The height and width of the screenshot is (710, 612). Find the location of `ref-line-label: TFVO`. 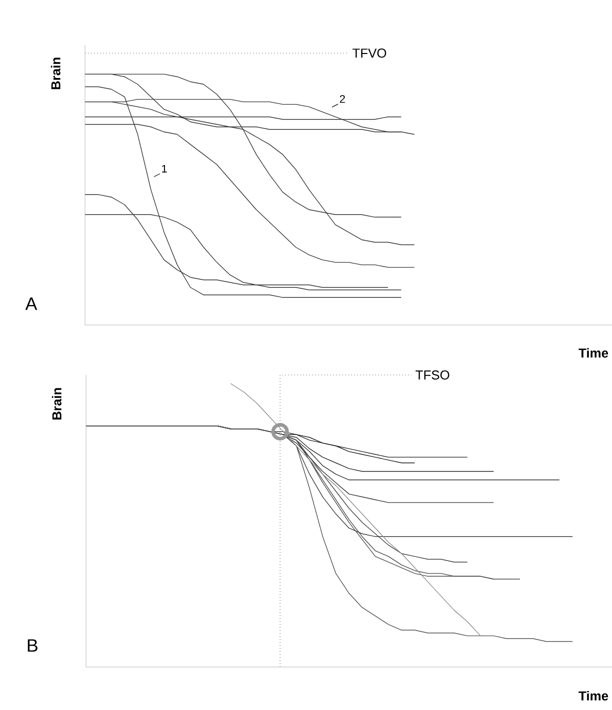

ref-line-label: TFVO is located at coordinates (369, 53).